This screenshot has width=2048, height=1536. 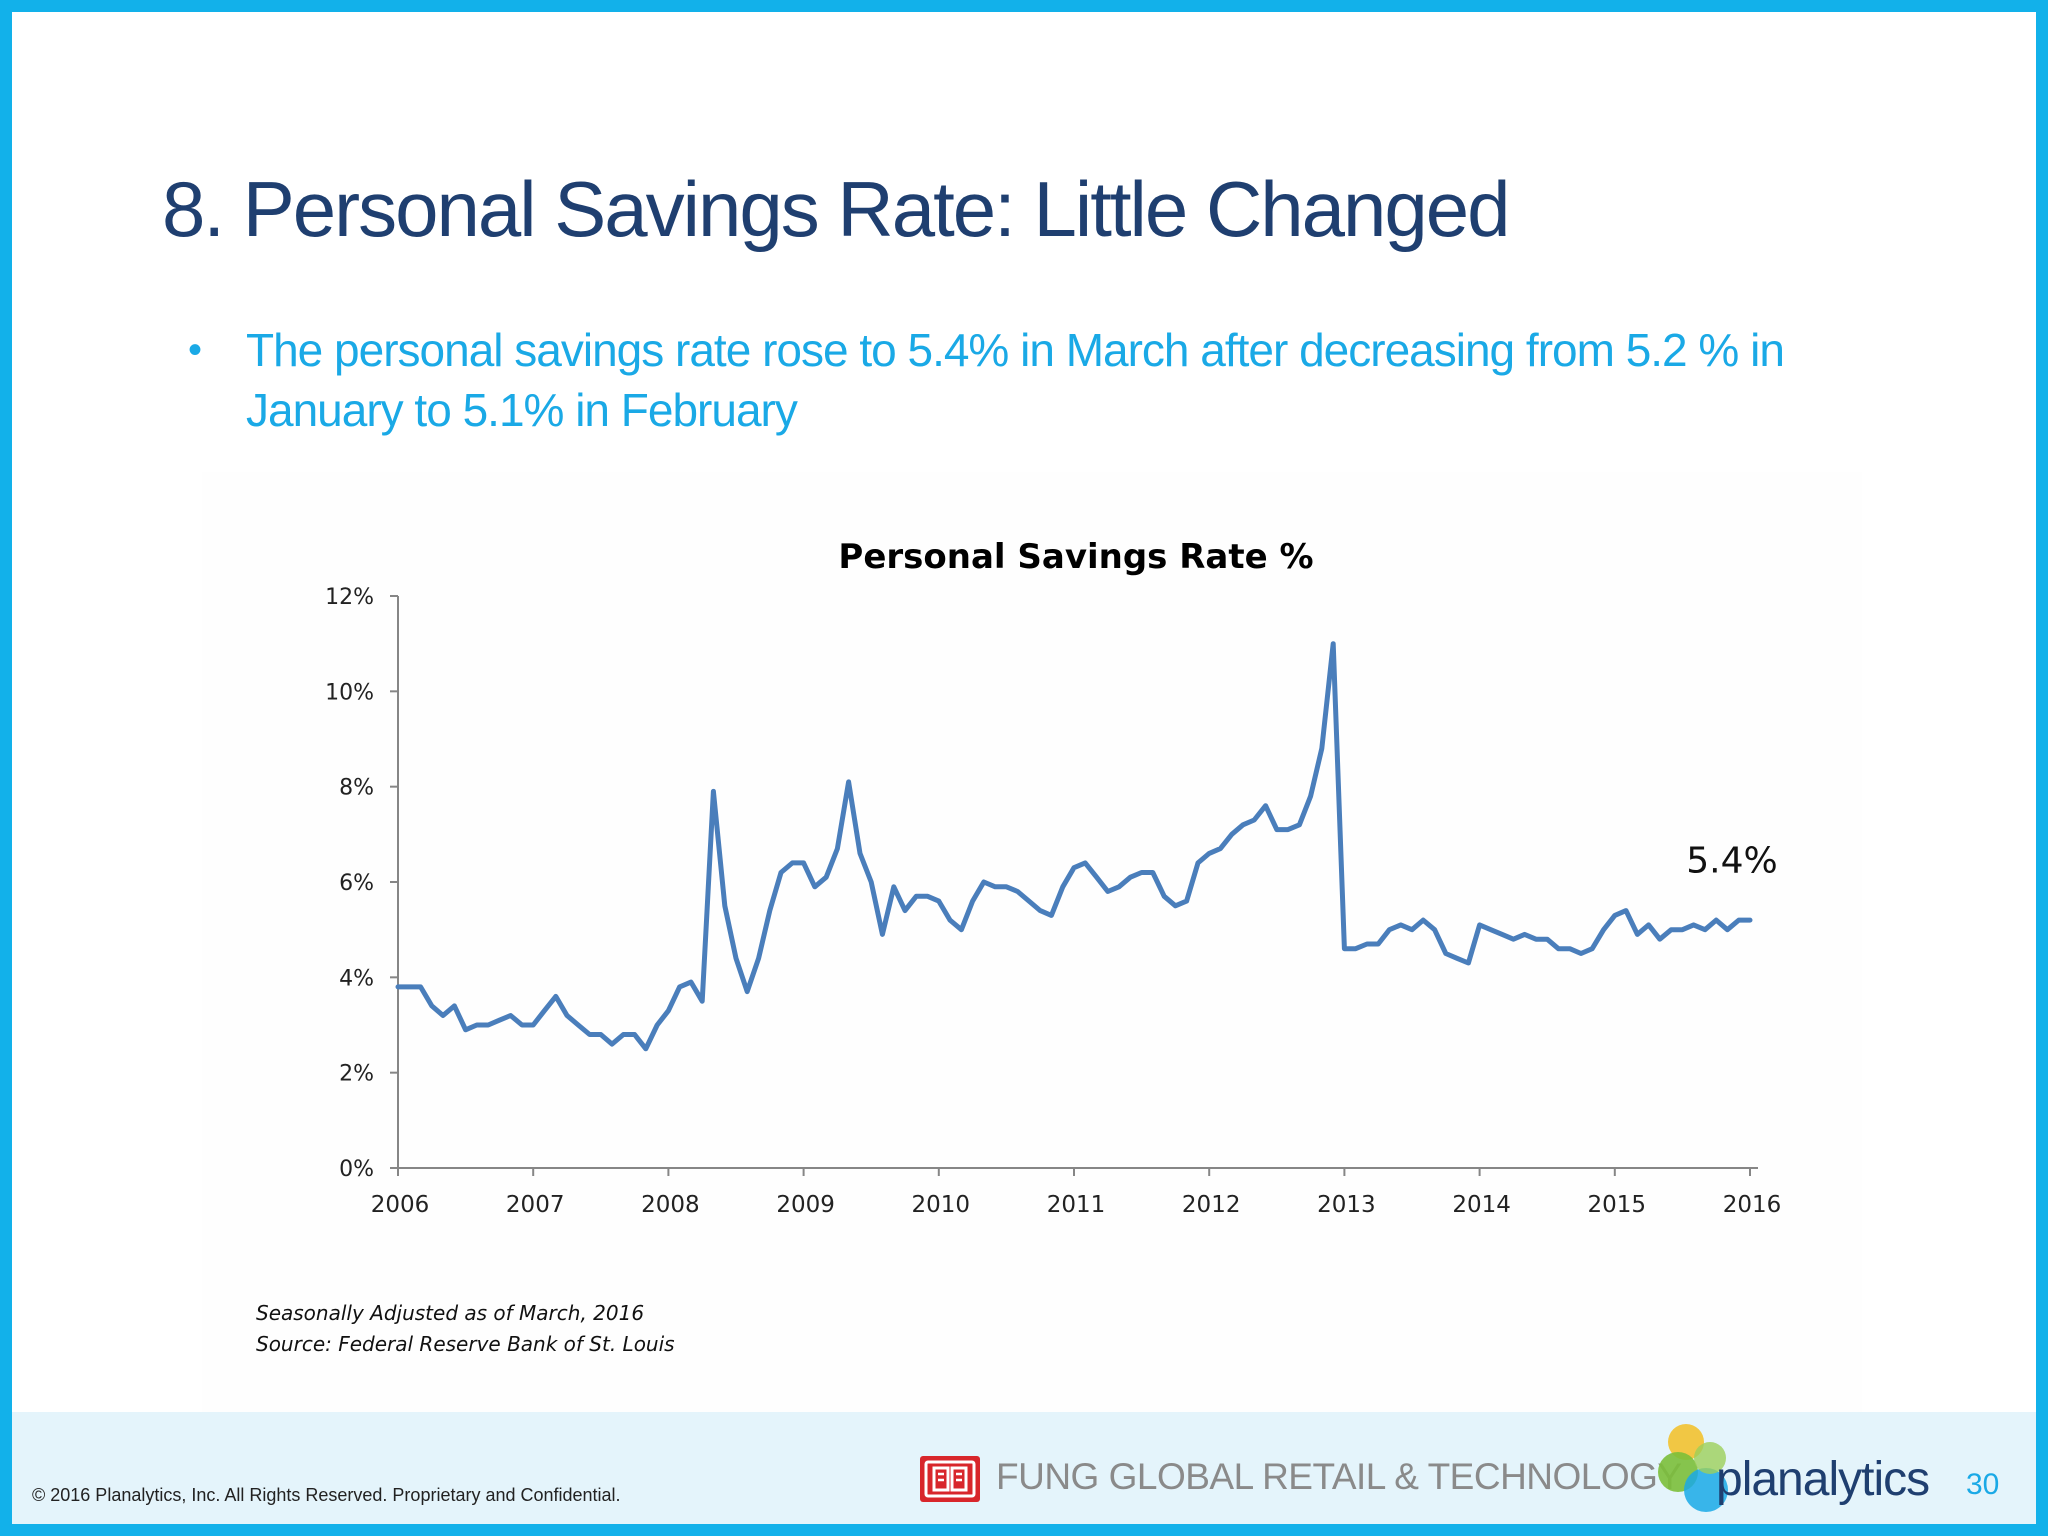 What do you see at coordinates (805, 1205) in the screenshot?
I see `x-tick-label: 2009` at bounding box center [805, 1205].